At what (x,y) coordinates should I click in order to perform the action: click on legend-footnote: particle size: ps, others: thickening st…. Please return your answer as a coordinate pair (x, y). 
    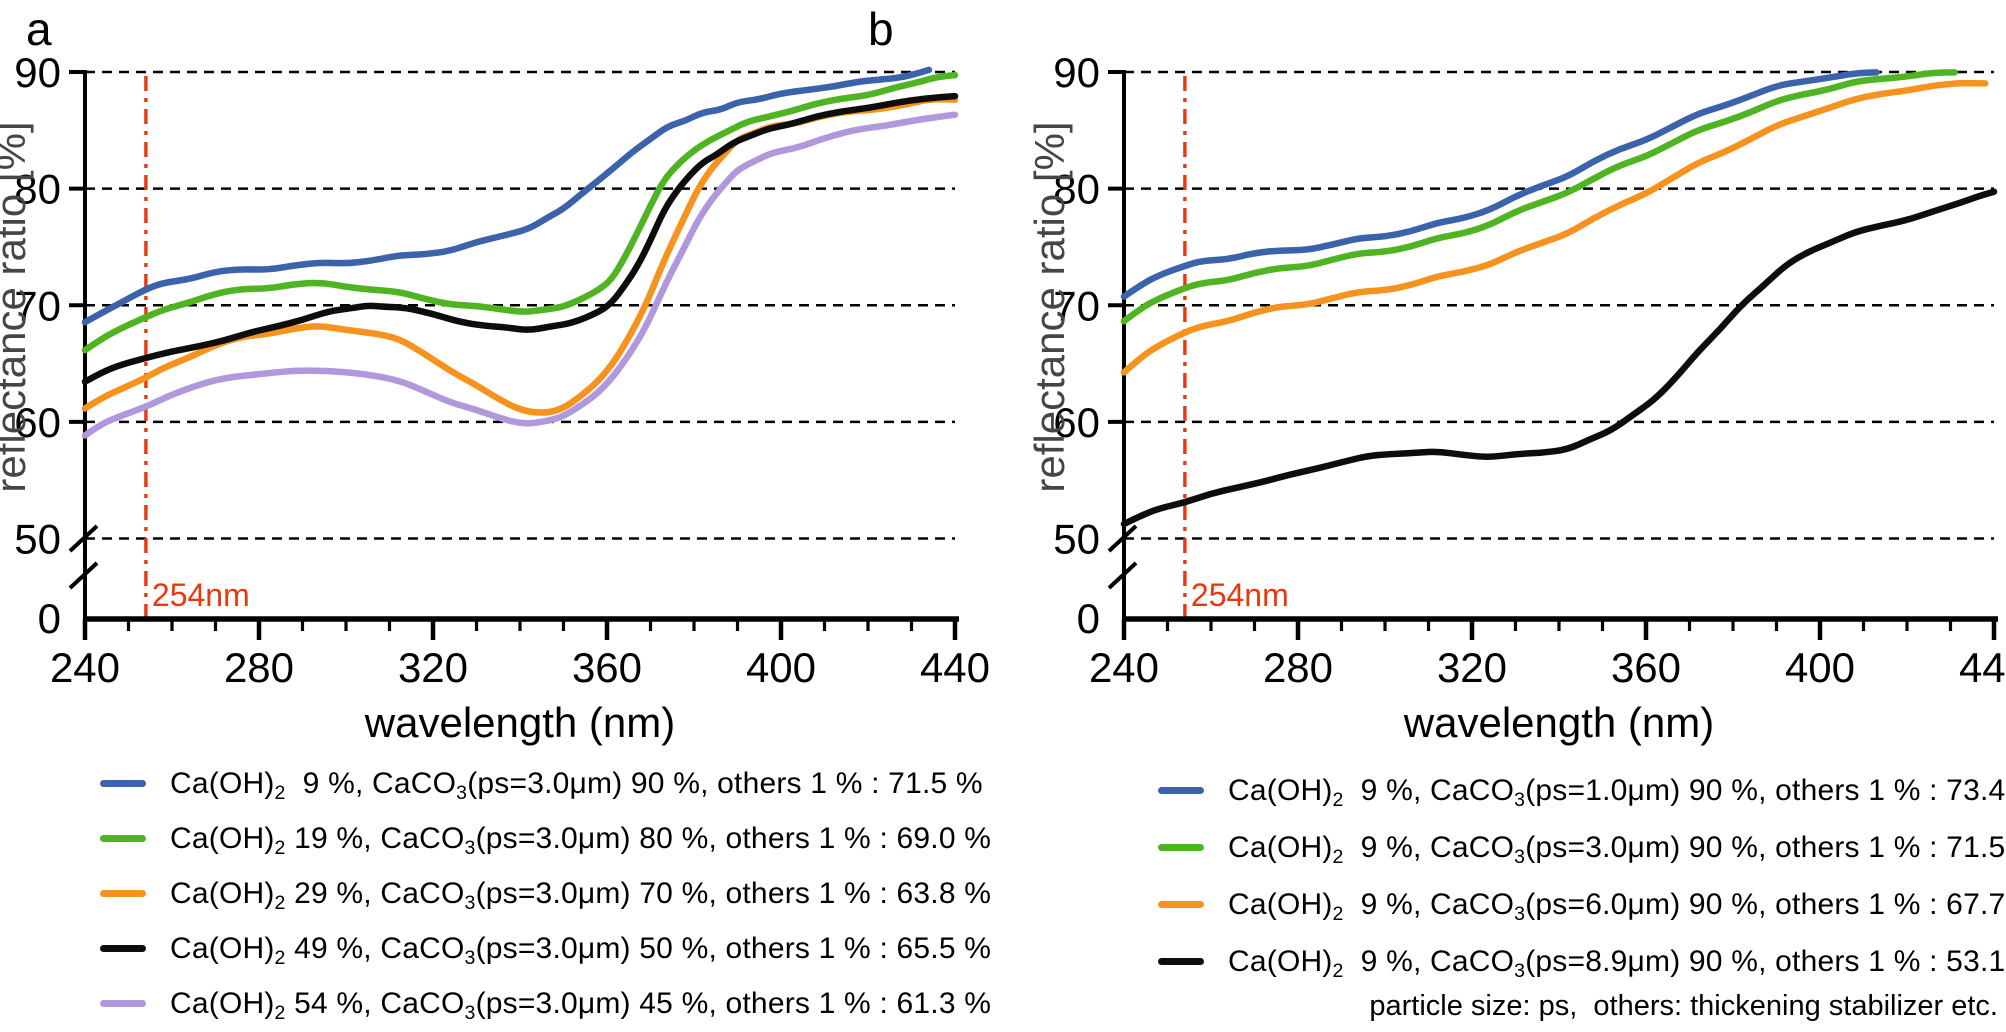
    Looking at the image, I should click on (1683, 1006).